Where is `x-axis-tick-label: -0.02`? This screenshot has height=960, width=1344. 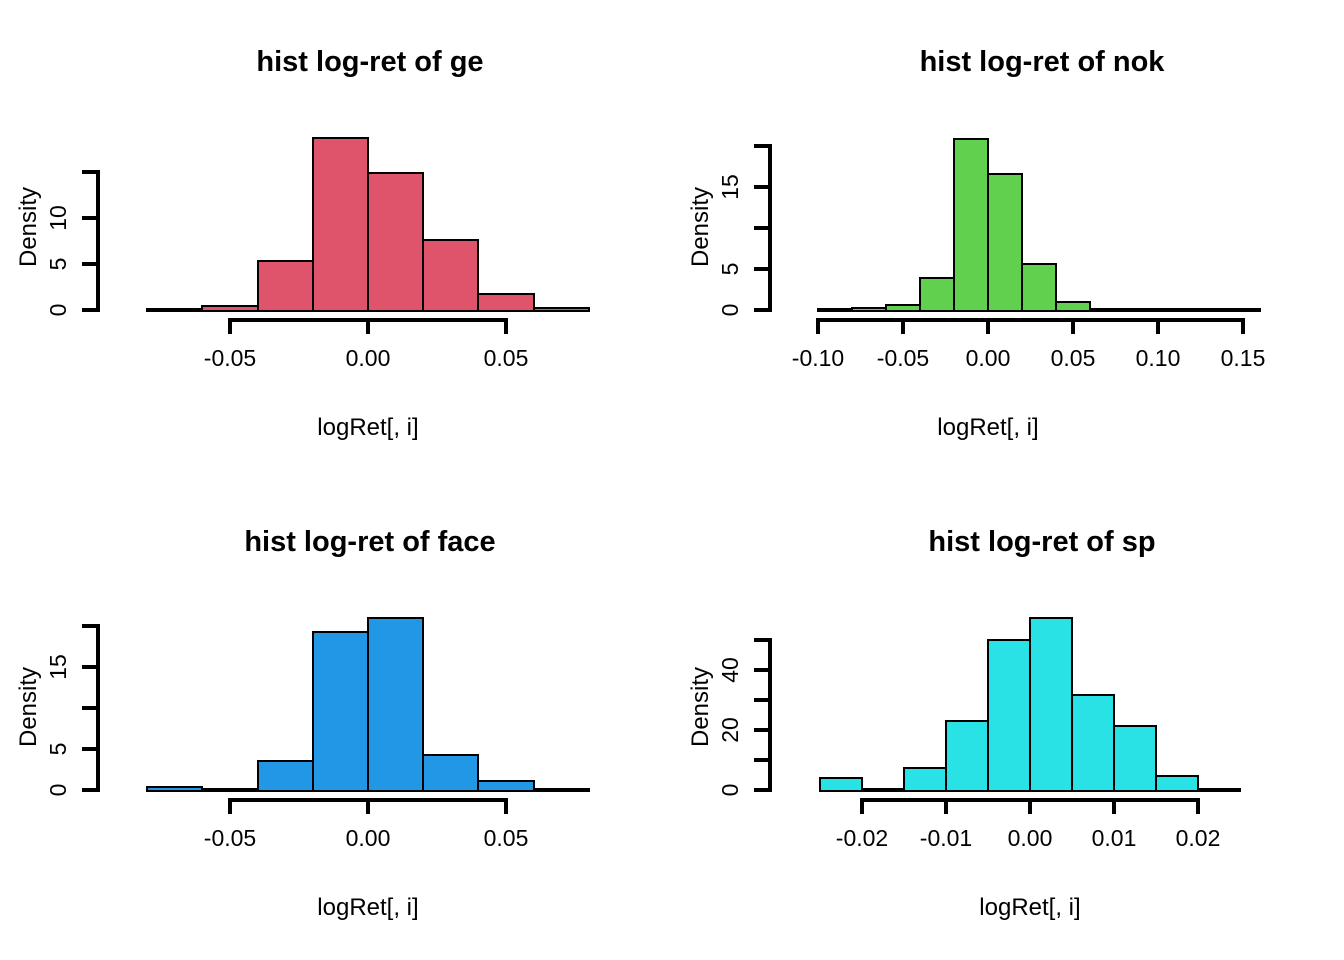 x-axis-tick-label: -0.02 is located at coordinates (862, 838).